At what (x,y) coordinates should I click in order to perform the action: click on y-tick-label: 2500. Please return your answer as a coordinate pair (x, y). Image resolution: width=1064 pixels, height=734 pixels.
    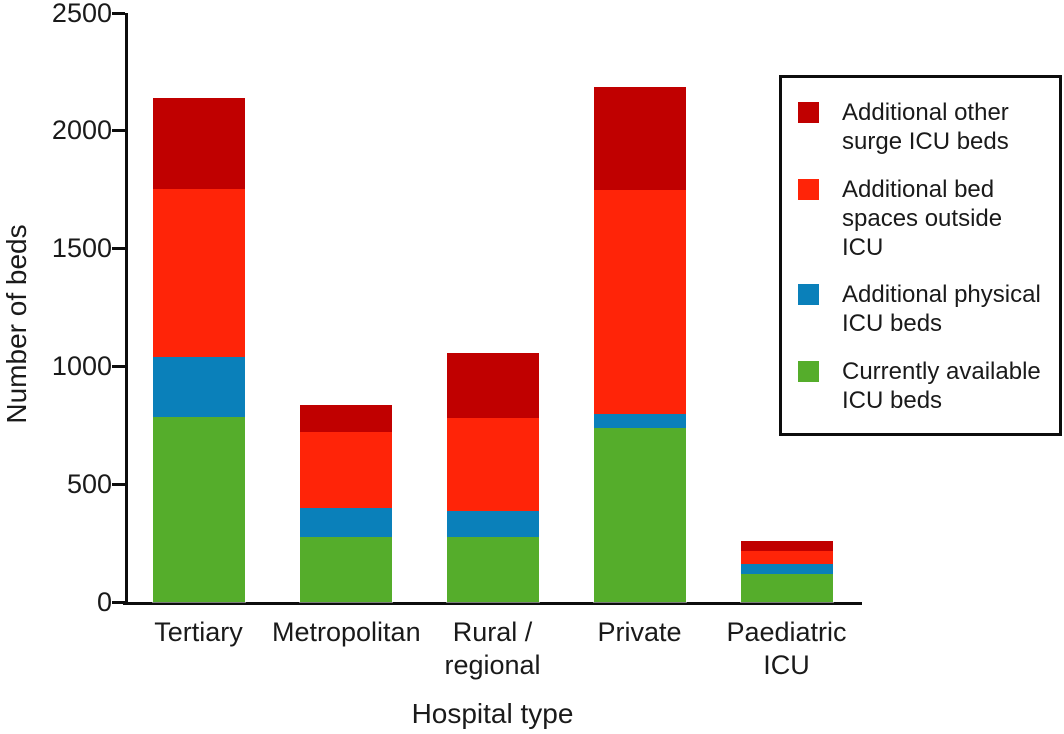
    Looking at the image, I should click on (81, 14).